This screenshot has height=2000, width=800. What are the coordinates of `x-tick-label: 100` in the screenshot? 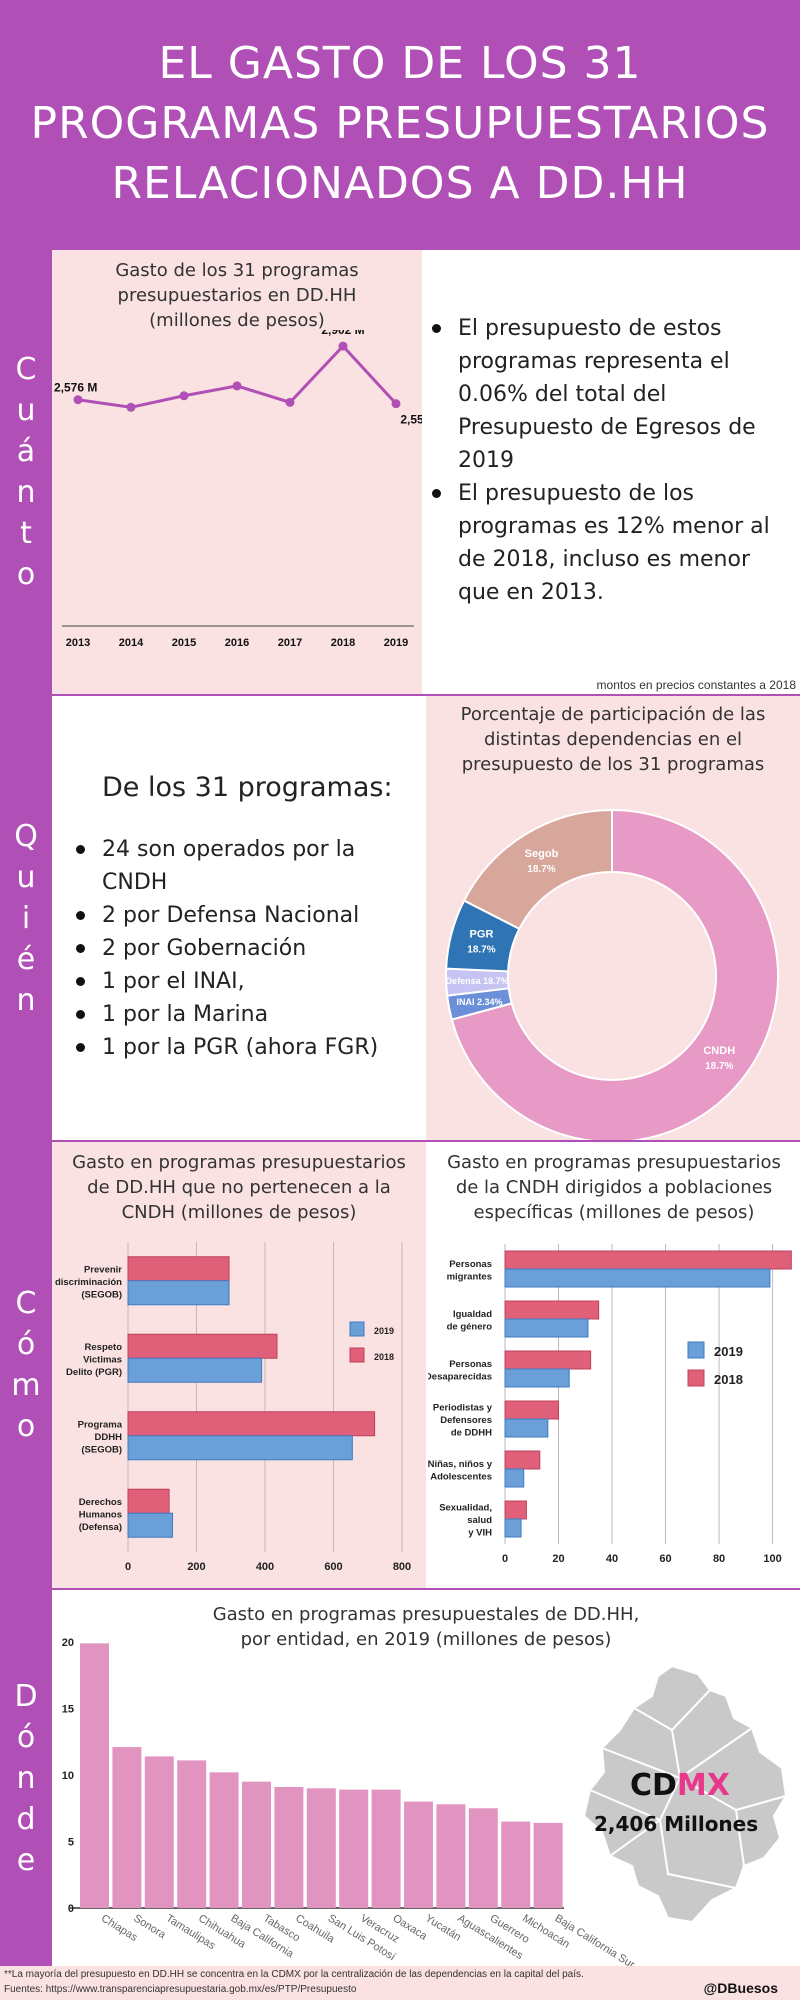 It's located at (772, 1559).